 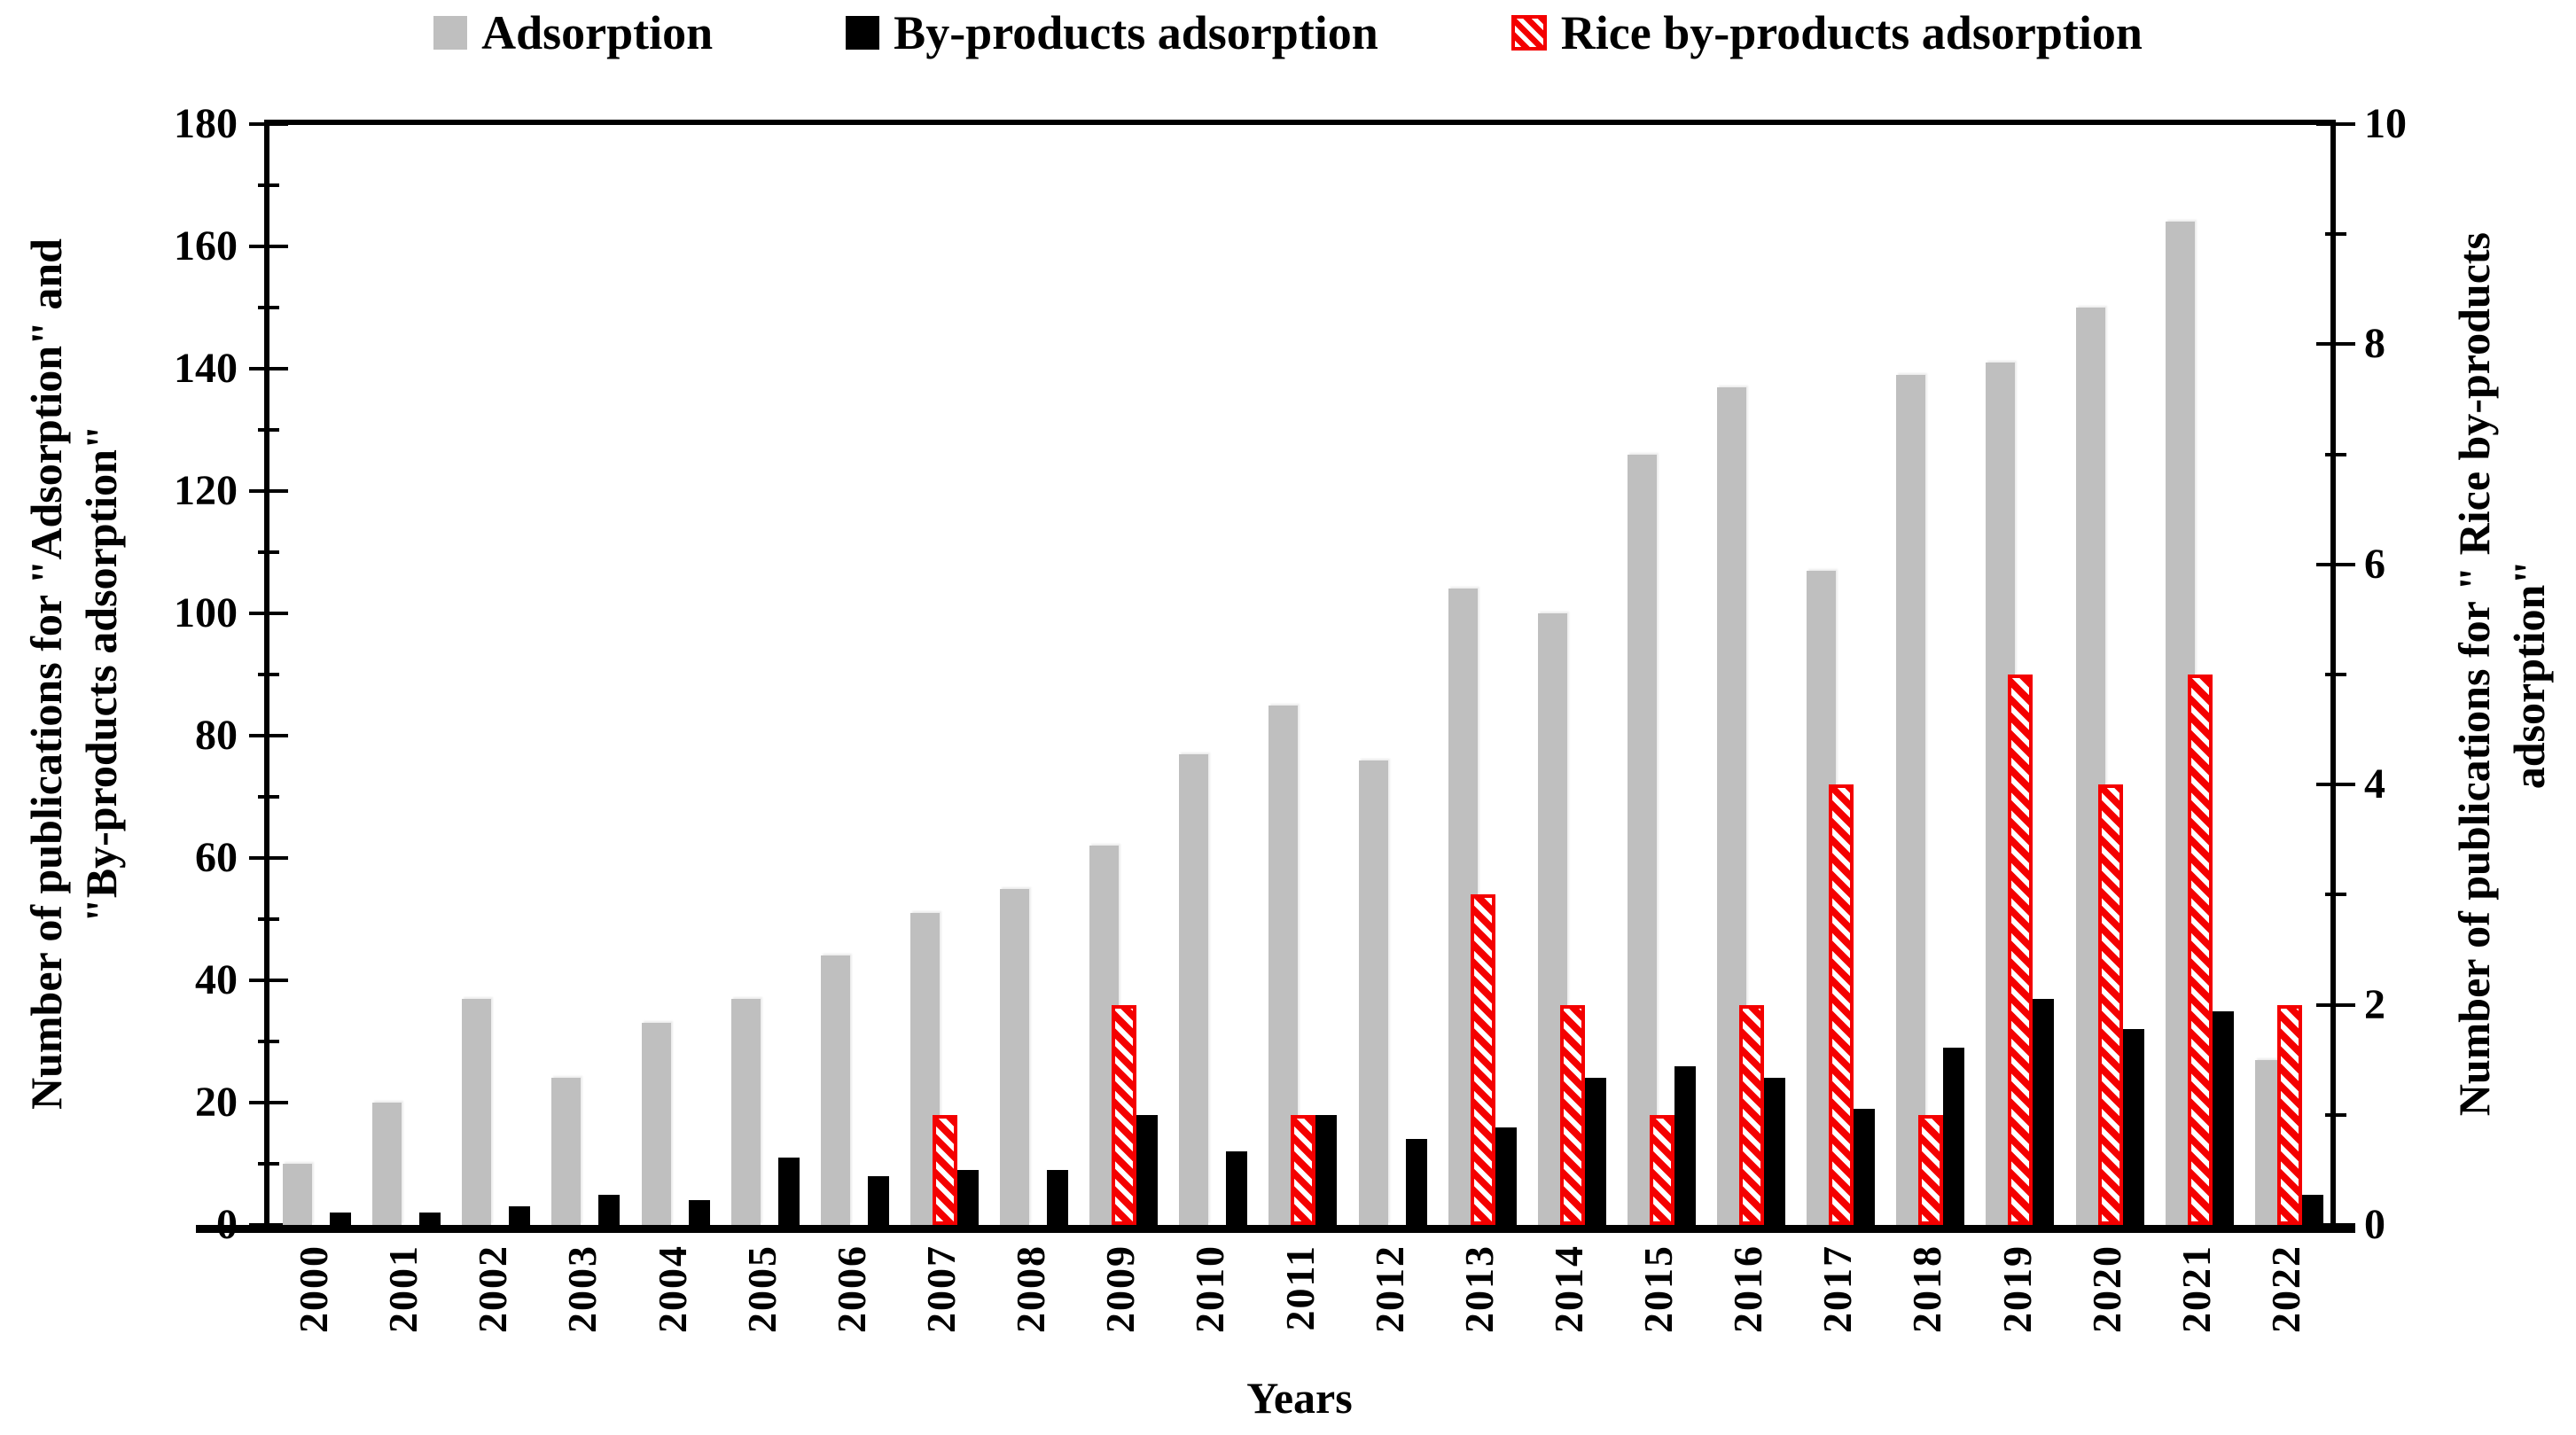 I want to click on right-tick-label: 4, so click(x=2374, y=784).